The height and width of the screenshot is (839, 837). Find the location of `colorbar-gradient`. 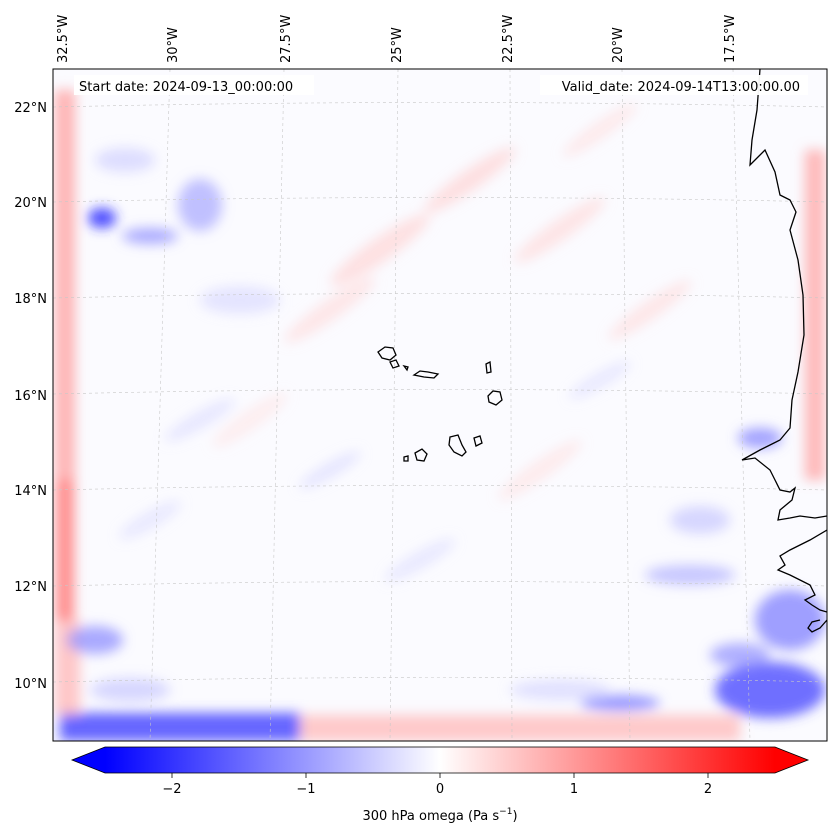

colorbar-gradient is located at coordinates (440, 760).